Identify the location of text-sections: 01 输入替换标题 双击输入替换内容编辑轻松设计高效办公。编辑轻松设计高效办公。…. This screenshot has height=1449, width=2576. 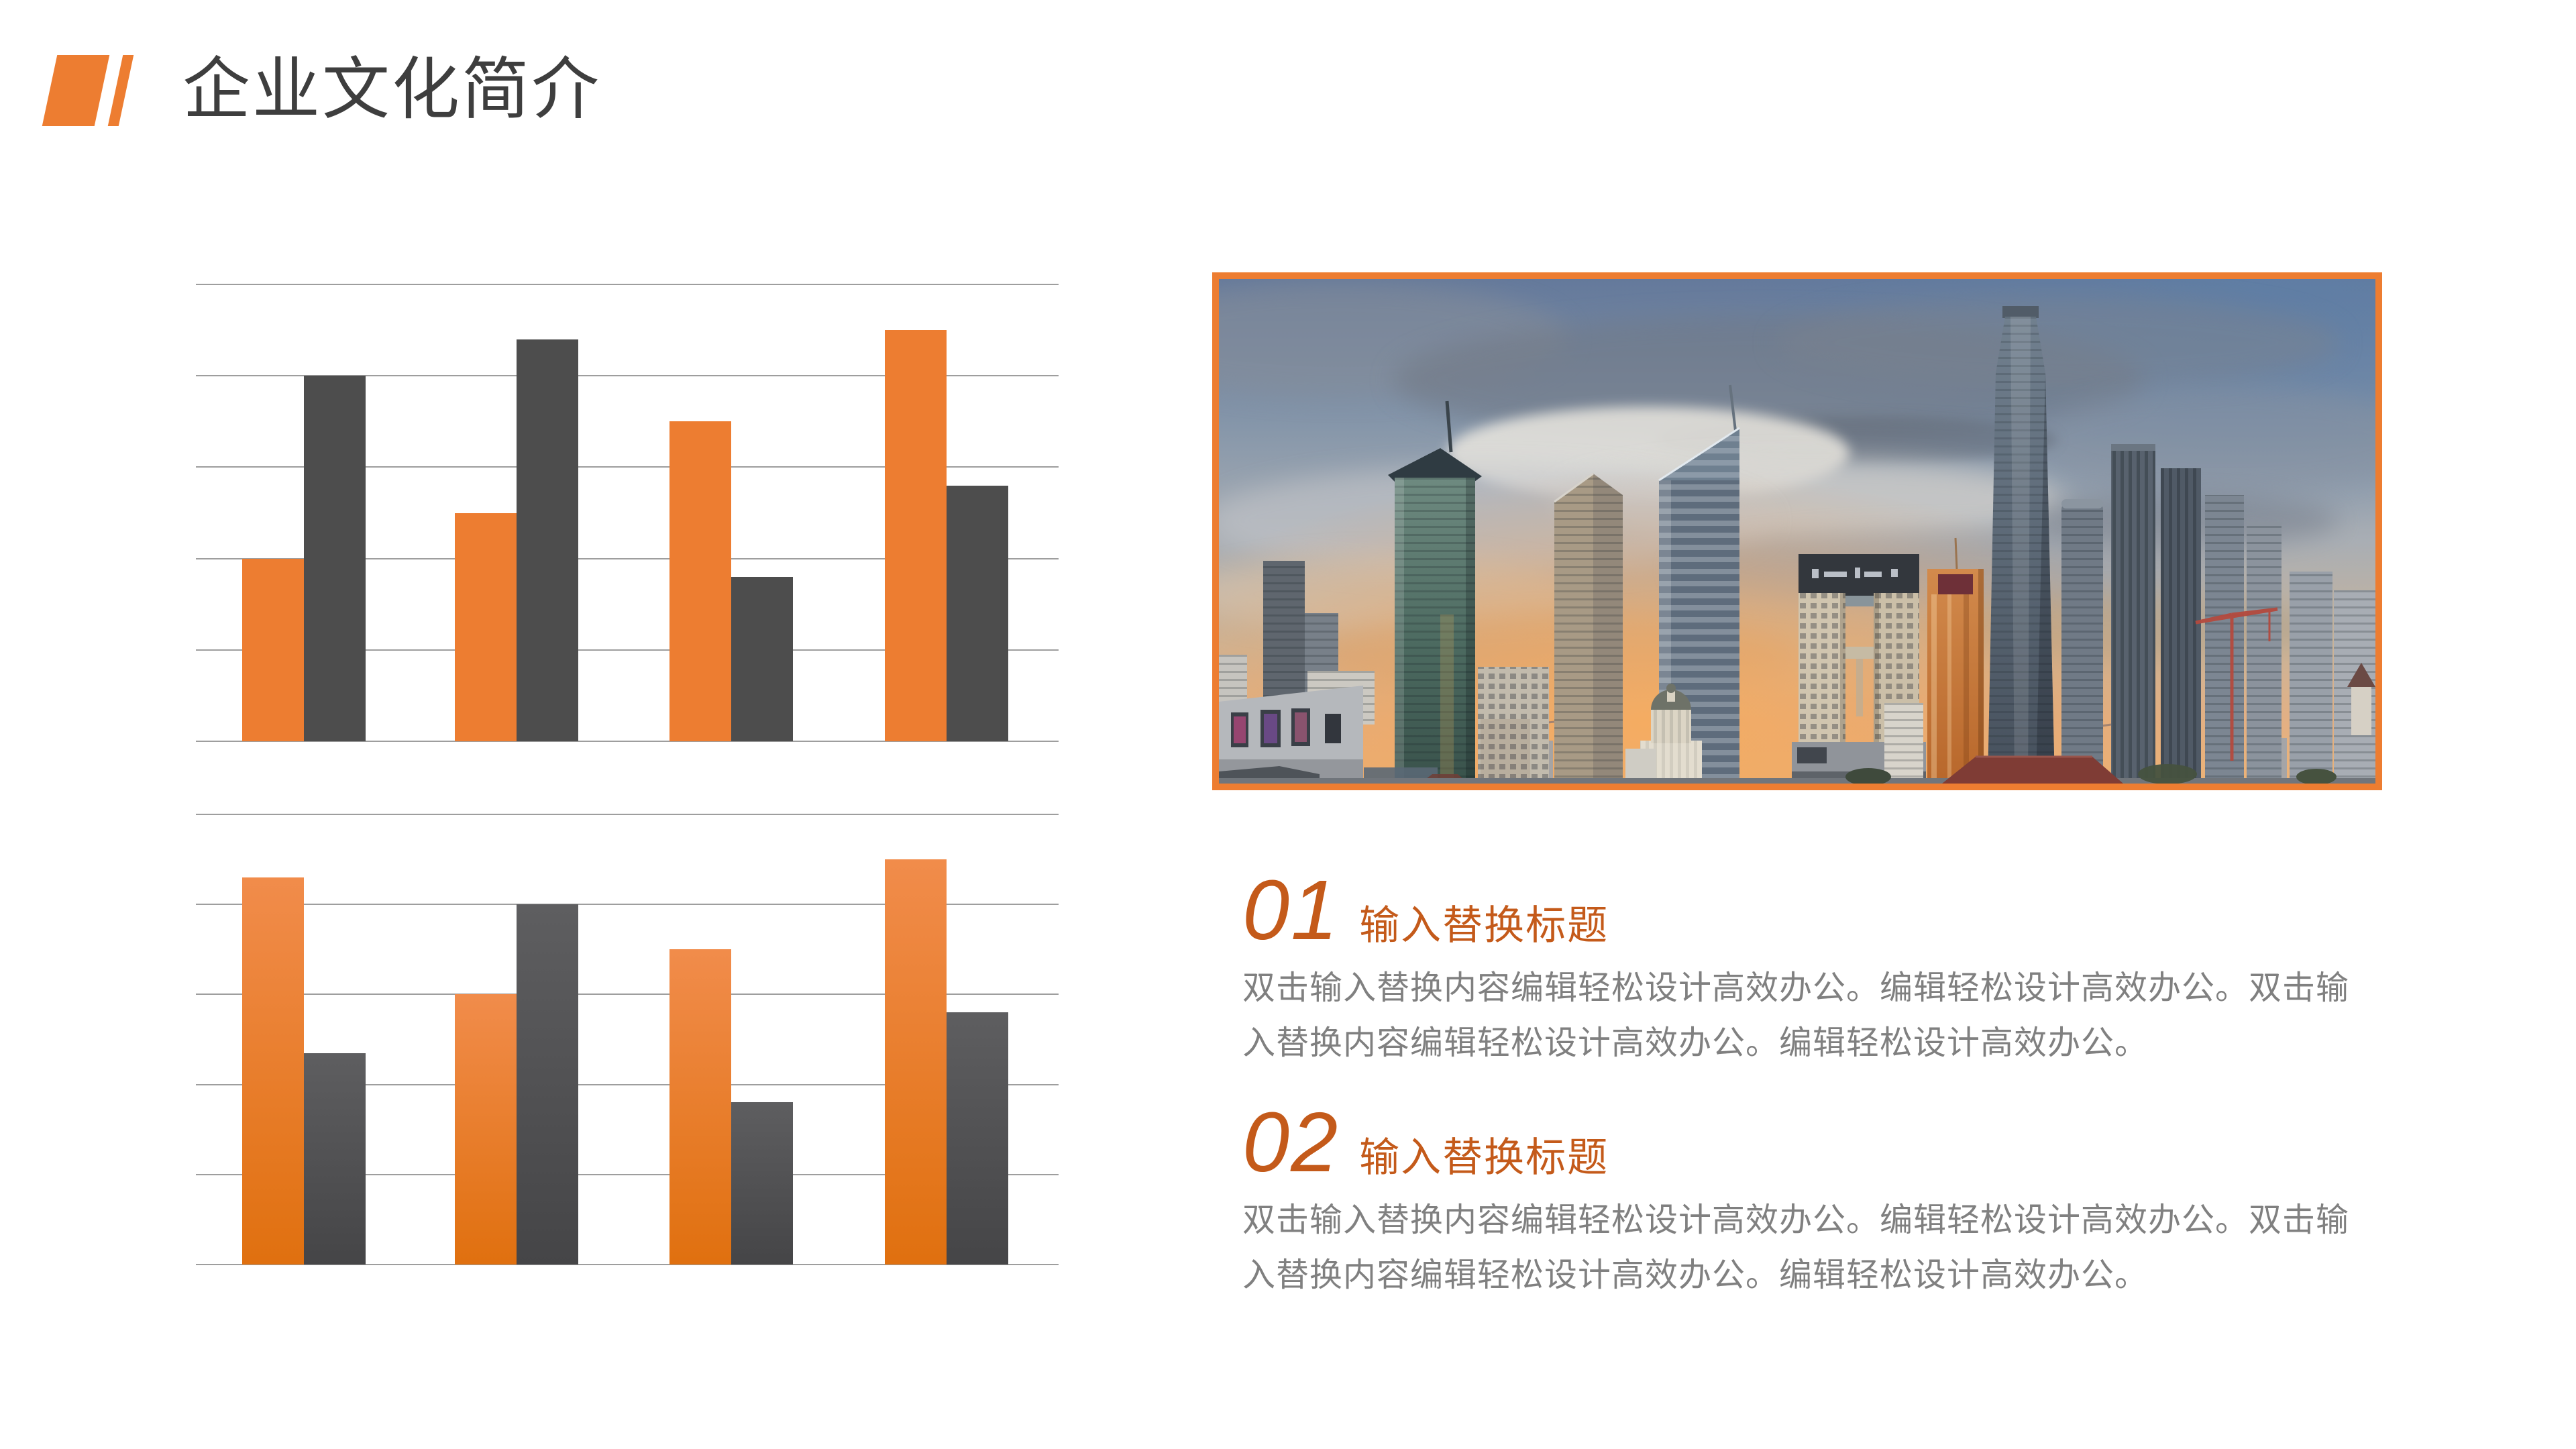
(1816, 1085).